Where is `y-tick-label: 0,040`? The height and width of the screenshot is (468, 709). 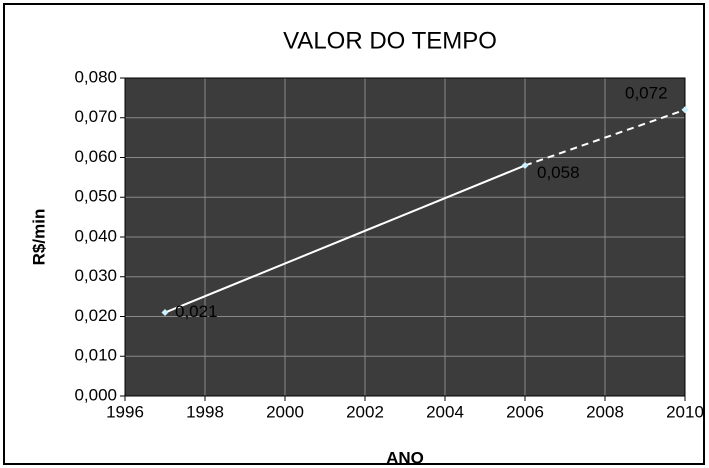 y-tick-label: 0,040 is located at coordinates (95, 235).